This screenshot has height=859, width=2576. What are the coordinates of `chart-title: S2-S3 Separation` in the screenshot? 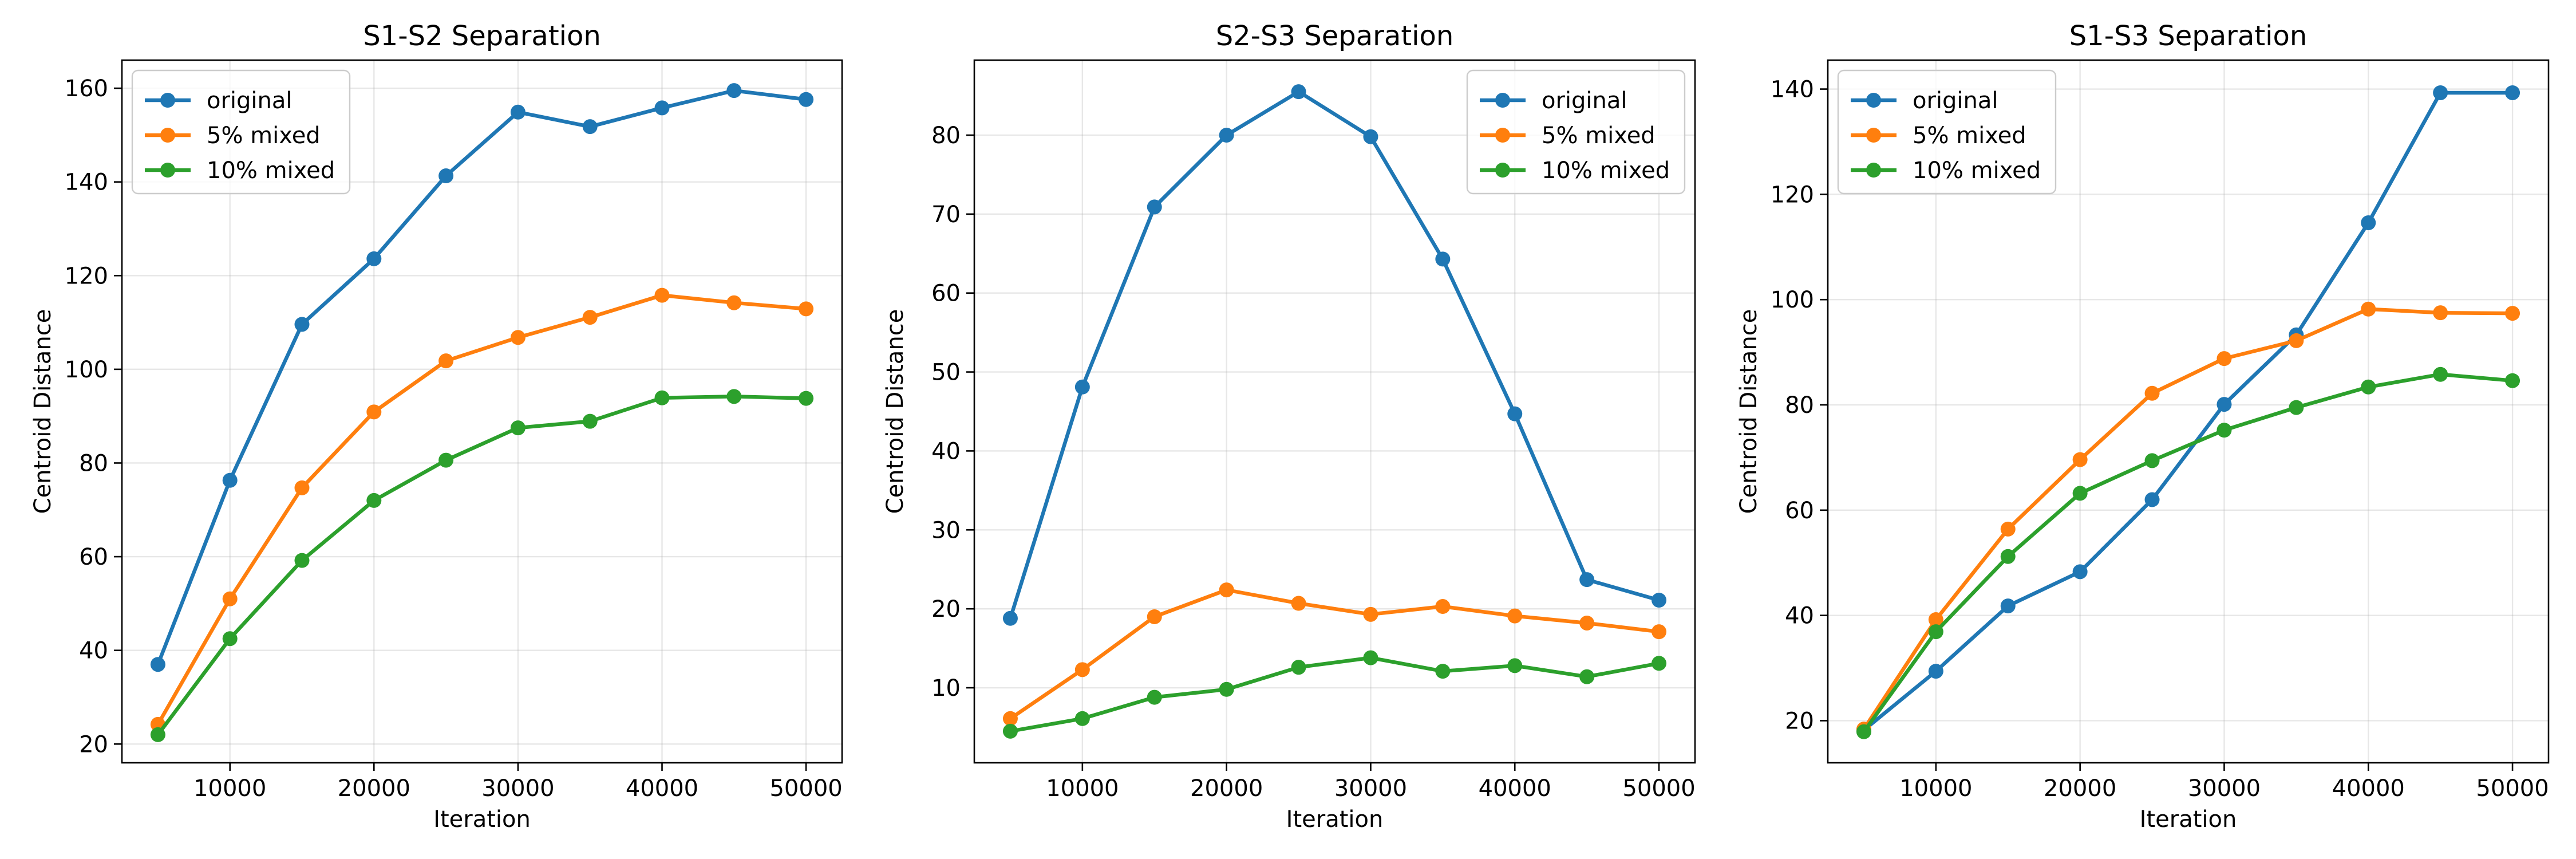 It's located at (1335, 36).